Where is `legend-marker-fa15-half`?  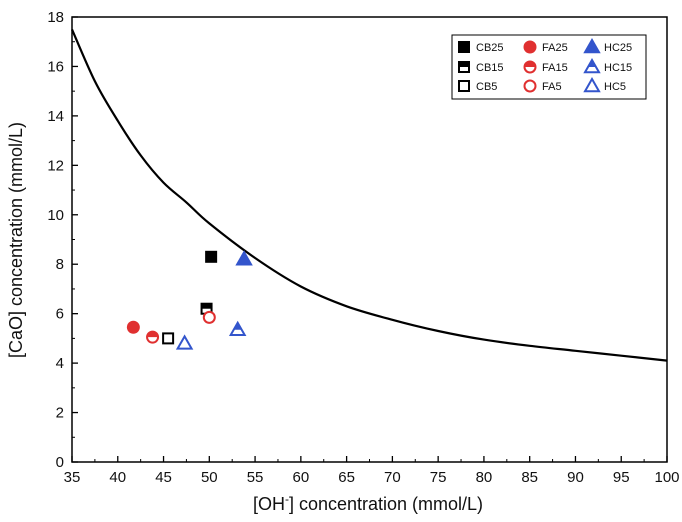 legend-marker-fa15-half is located at coordinates (530, 64).